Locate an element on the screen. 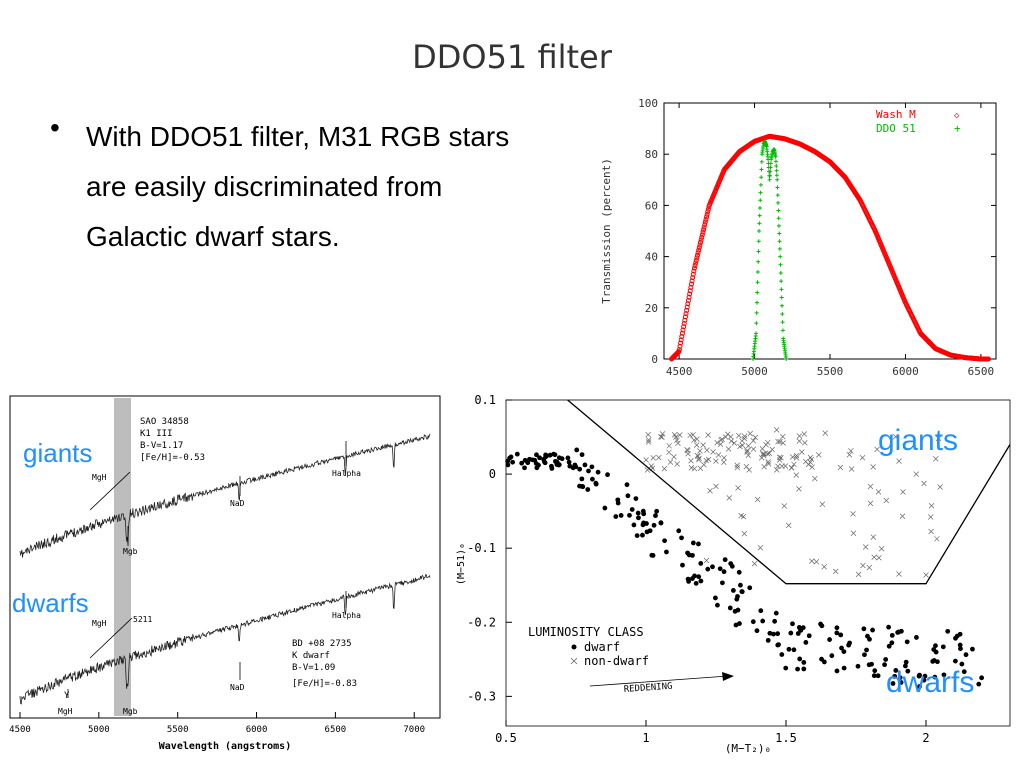 The width and height of the screenshot is (1024, 768). legend-nondwarf: non-dwarf is located at coordinates (616, 661).